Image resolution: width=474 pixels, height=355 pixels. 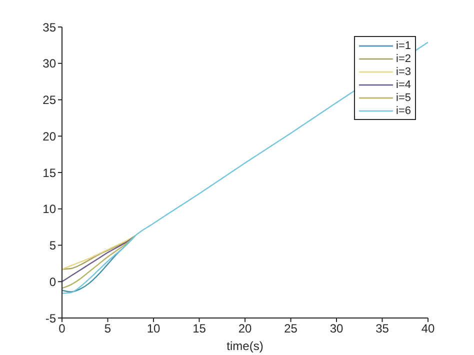 What do you see at coordinates (403, 98) in the screenshot?
I see `legend-label: i=5` at bounding box center [403, 98].